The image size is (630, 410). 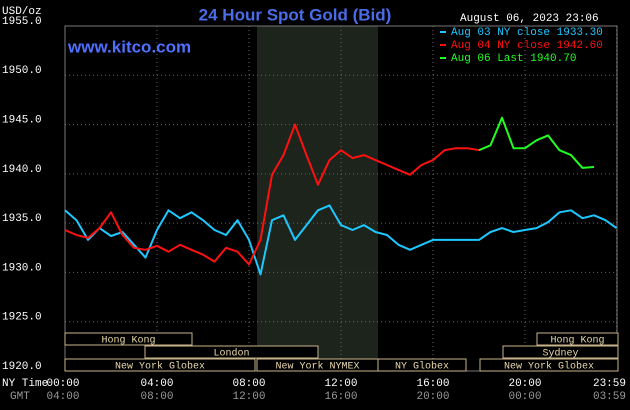 What do you see at coordinates (609, 384) in the screenshot?
I see `x-tick-label: 23:59` at bounding box center [609, 384].